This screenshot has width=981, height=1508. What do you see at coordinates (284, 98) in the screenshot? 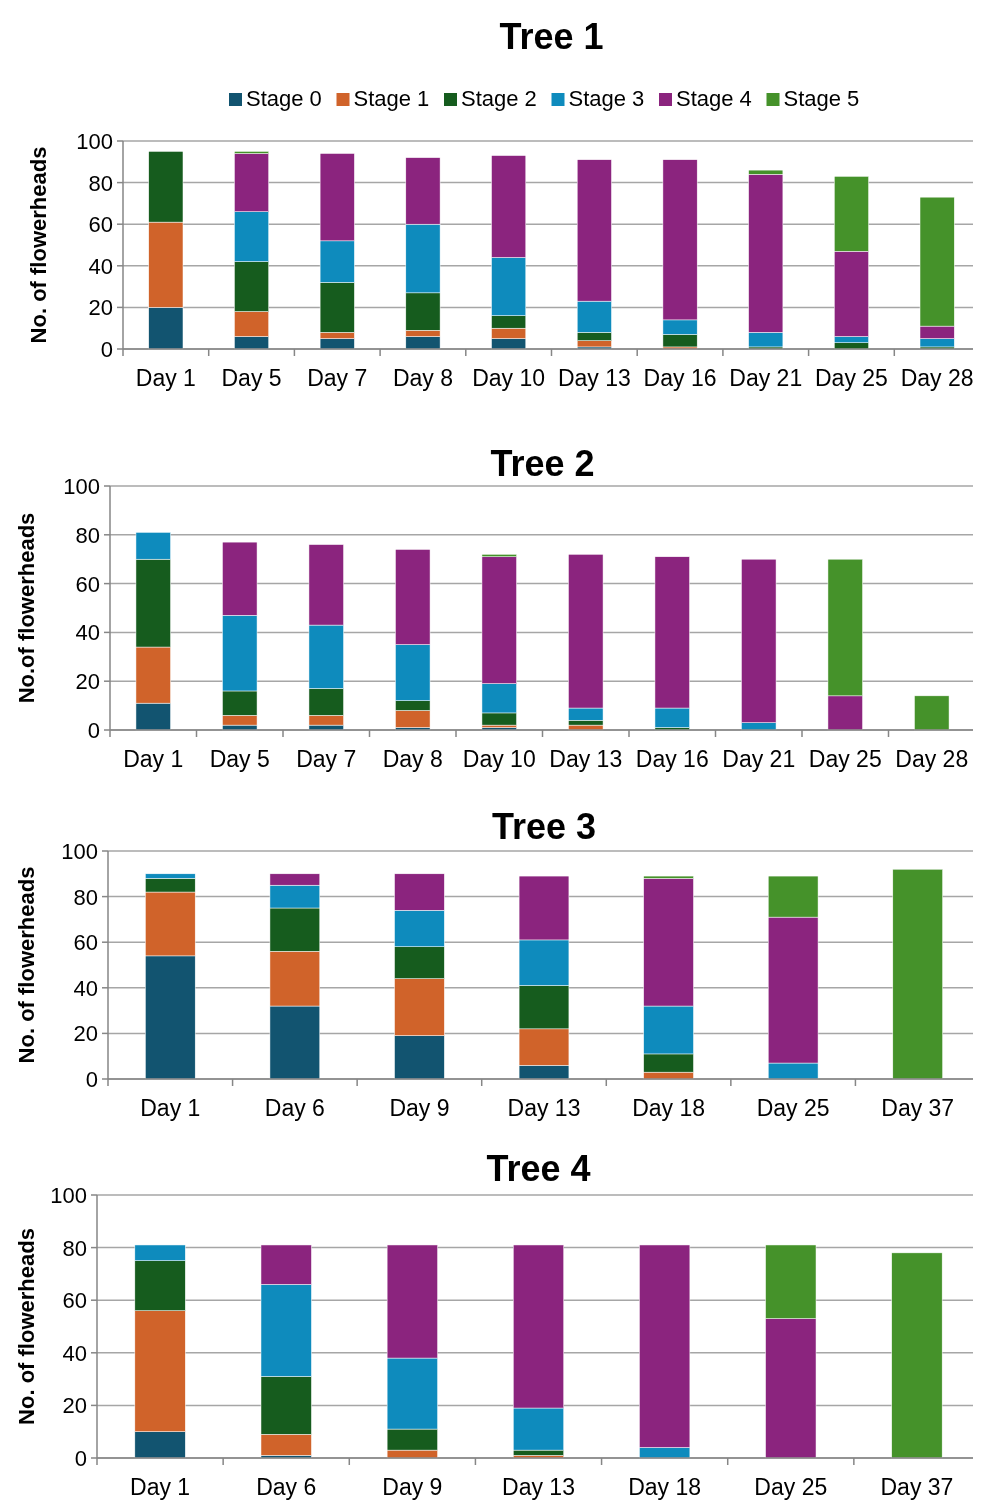
I see `legend-label: Stage 0` at bounding box center [284, 98].